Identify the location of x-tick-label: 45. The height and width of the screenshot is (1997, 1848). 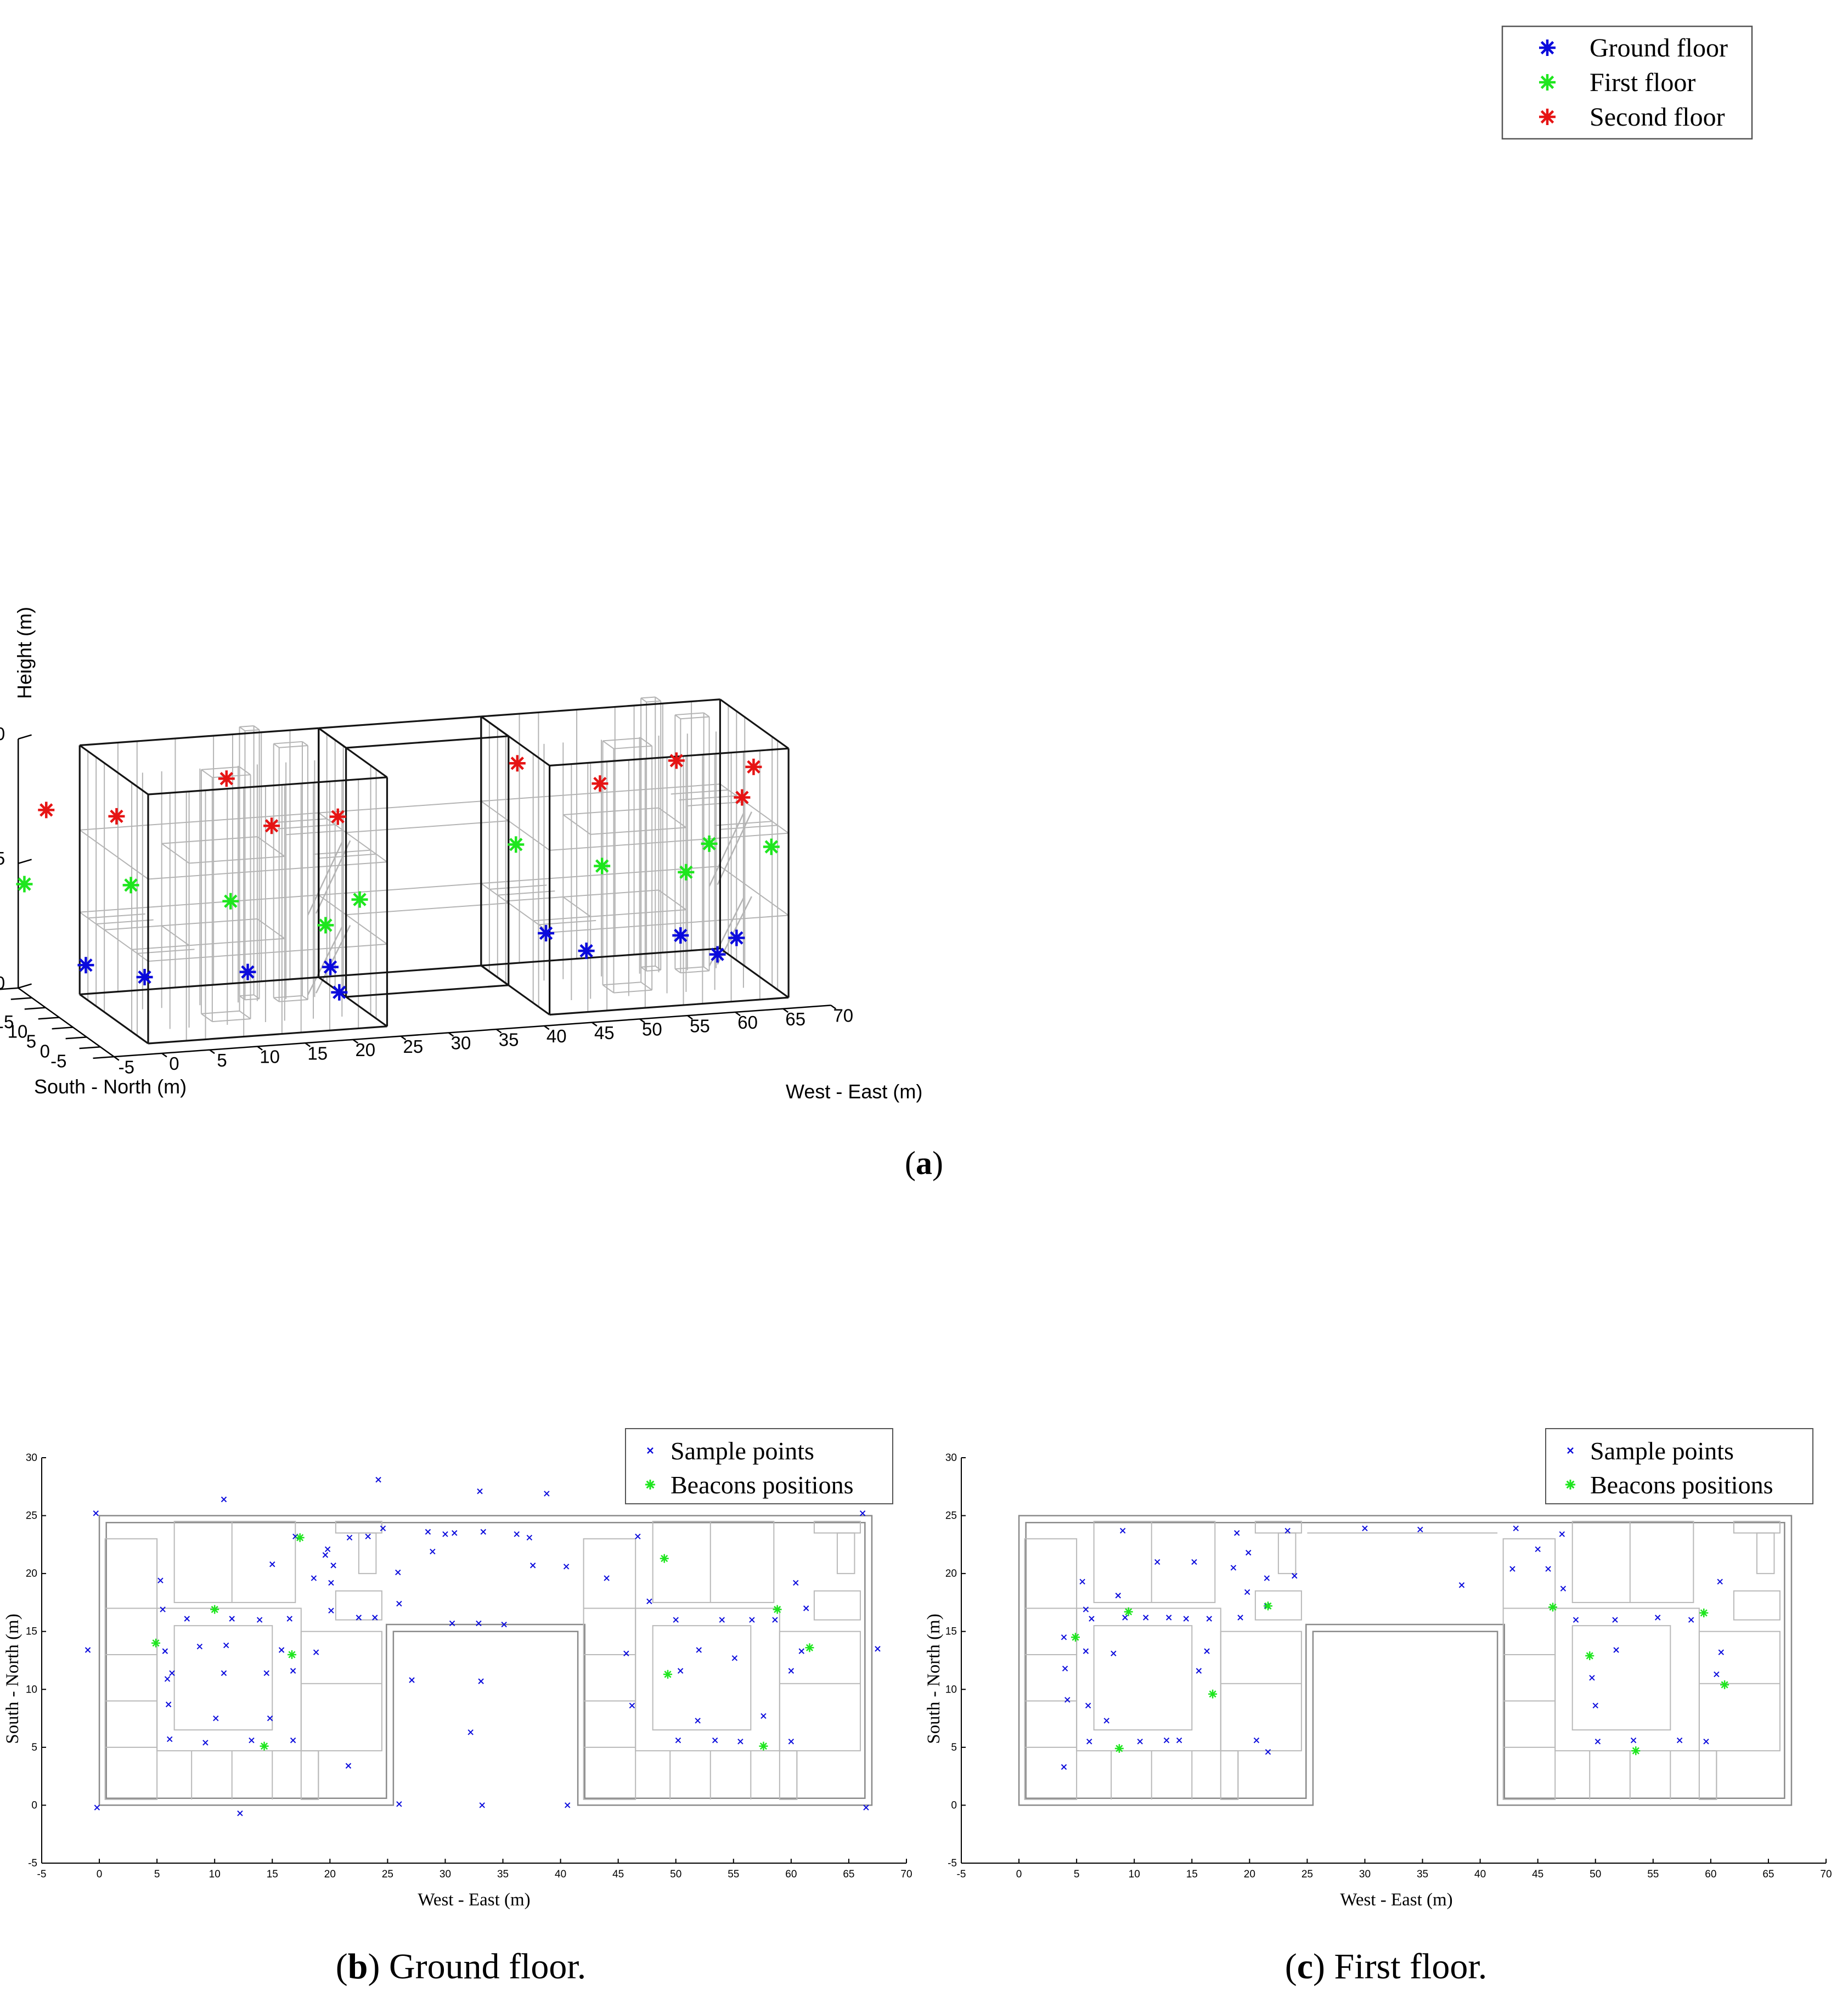
(1538, 1874).